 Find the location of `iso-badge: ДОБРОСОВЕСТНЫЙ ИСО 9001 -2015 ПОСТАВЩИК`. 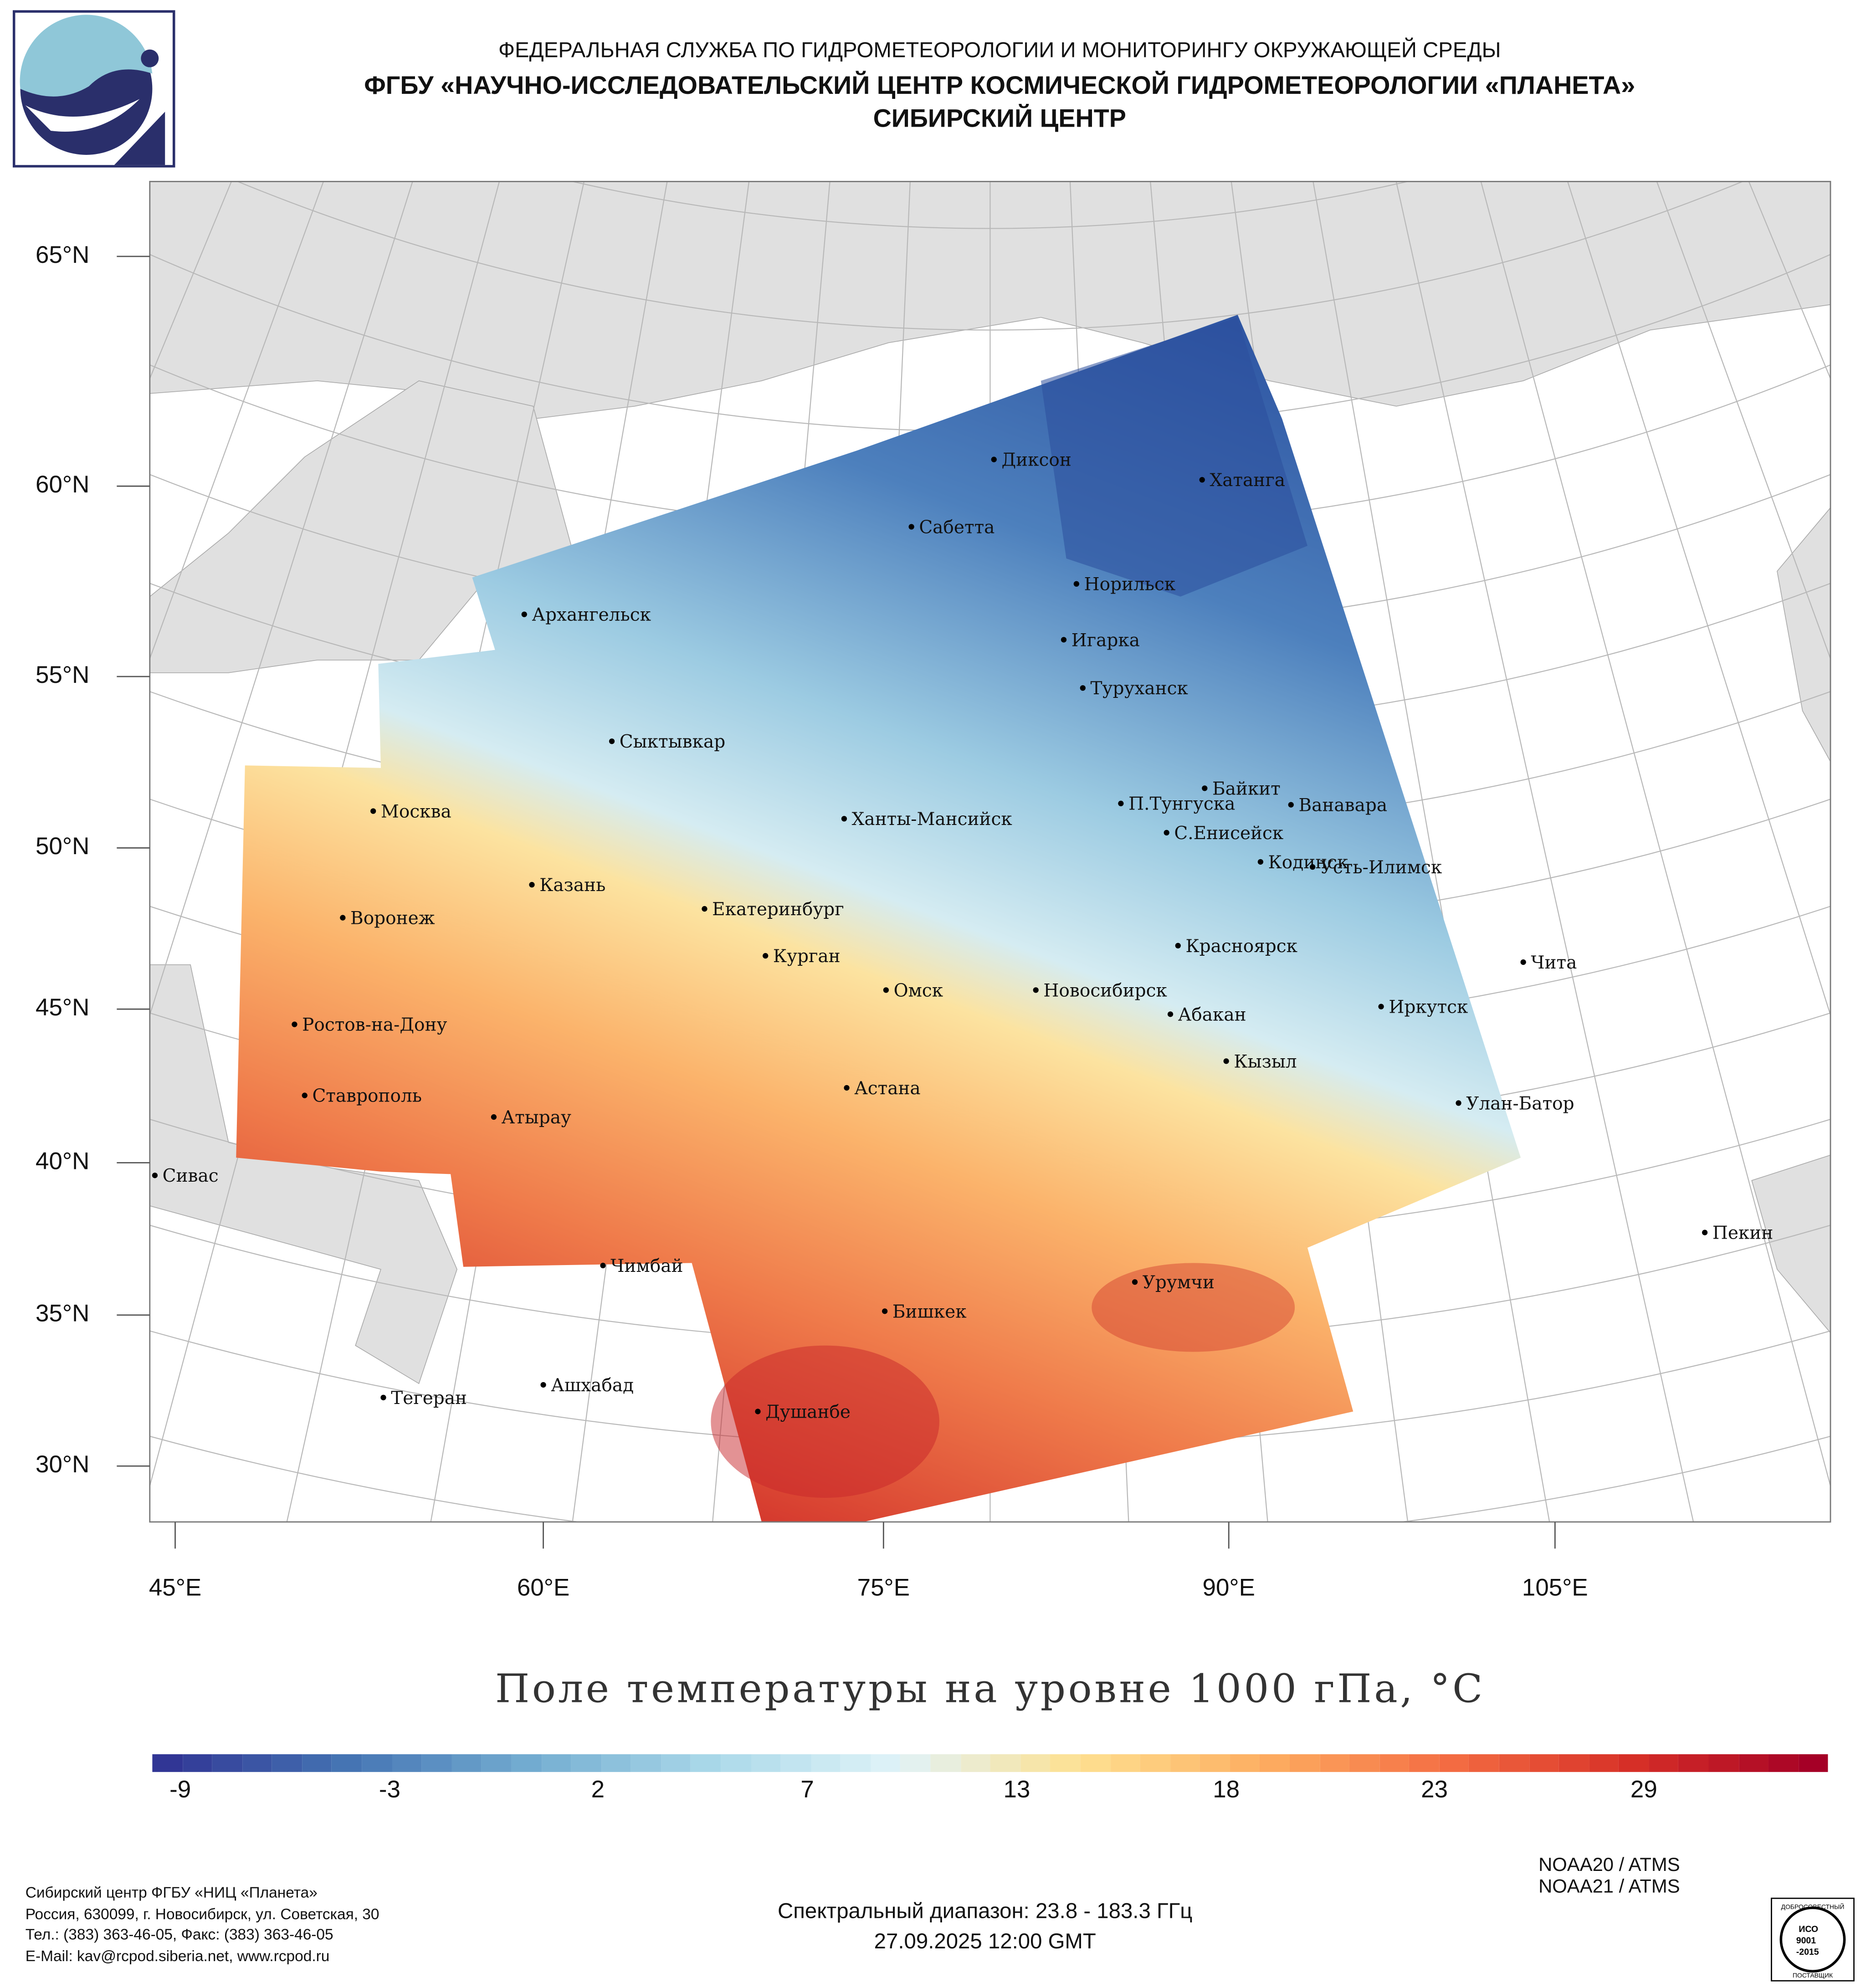

iso-badge: ДОБРОСОВЕСТНЫЙ ИСО 9001 -2015 ПОСТАВЩИК is located at coordinates (1813, 1939).